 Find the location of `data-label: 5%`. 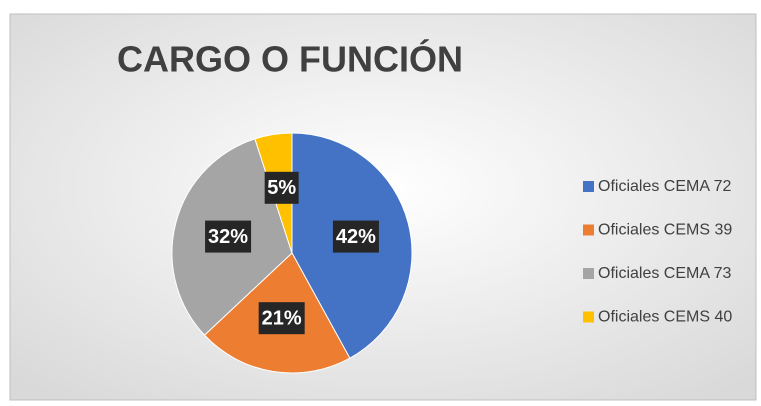

data-label: 5% is located at coordinates (281, 188).